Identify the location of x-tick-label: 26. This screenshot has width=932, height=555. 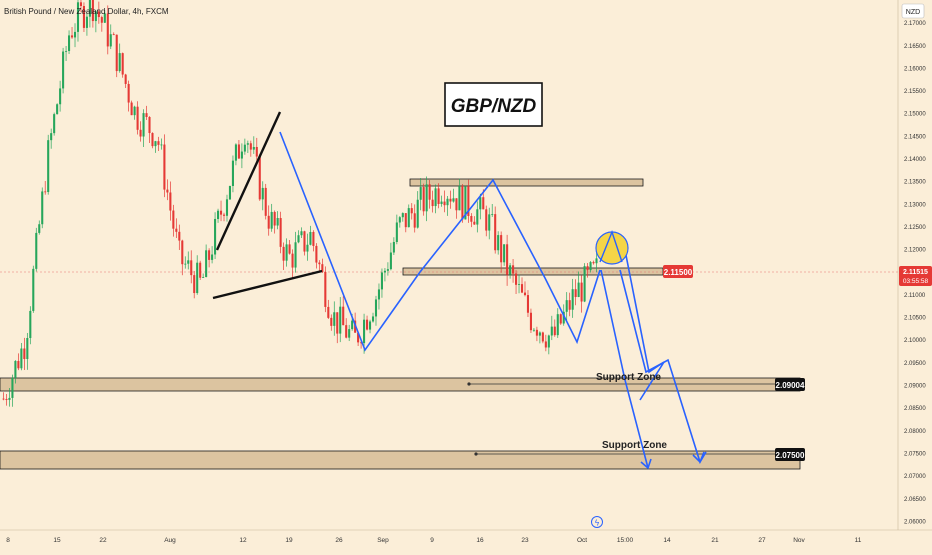
(339, 540).